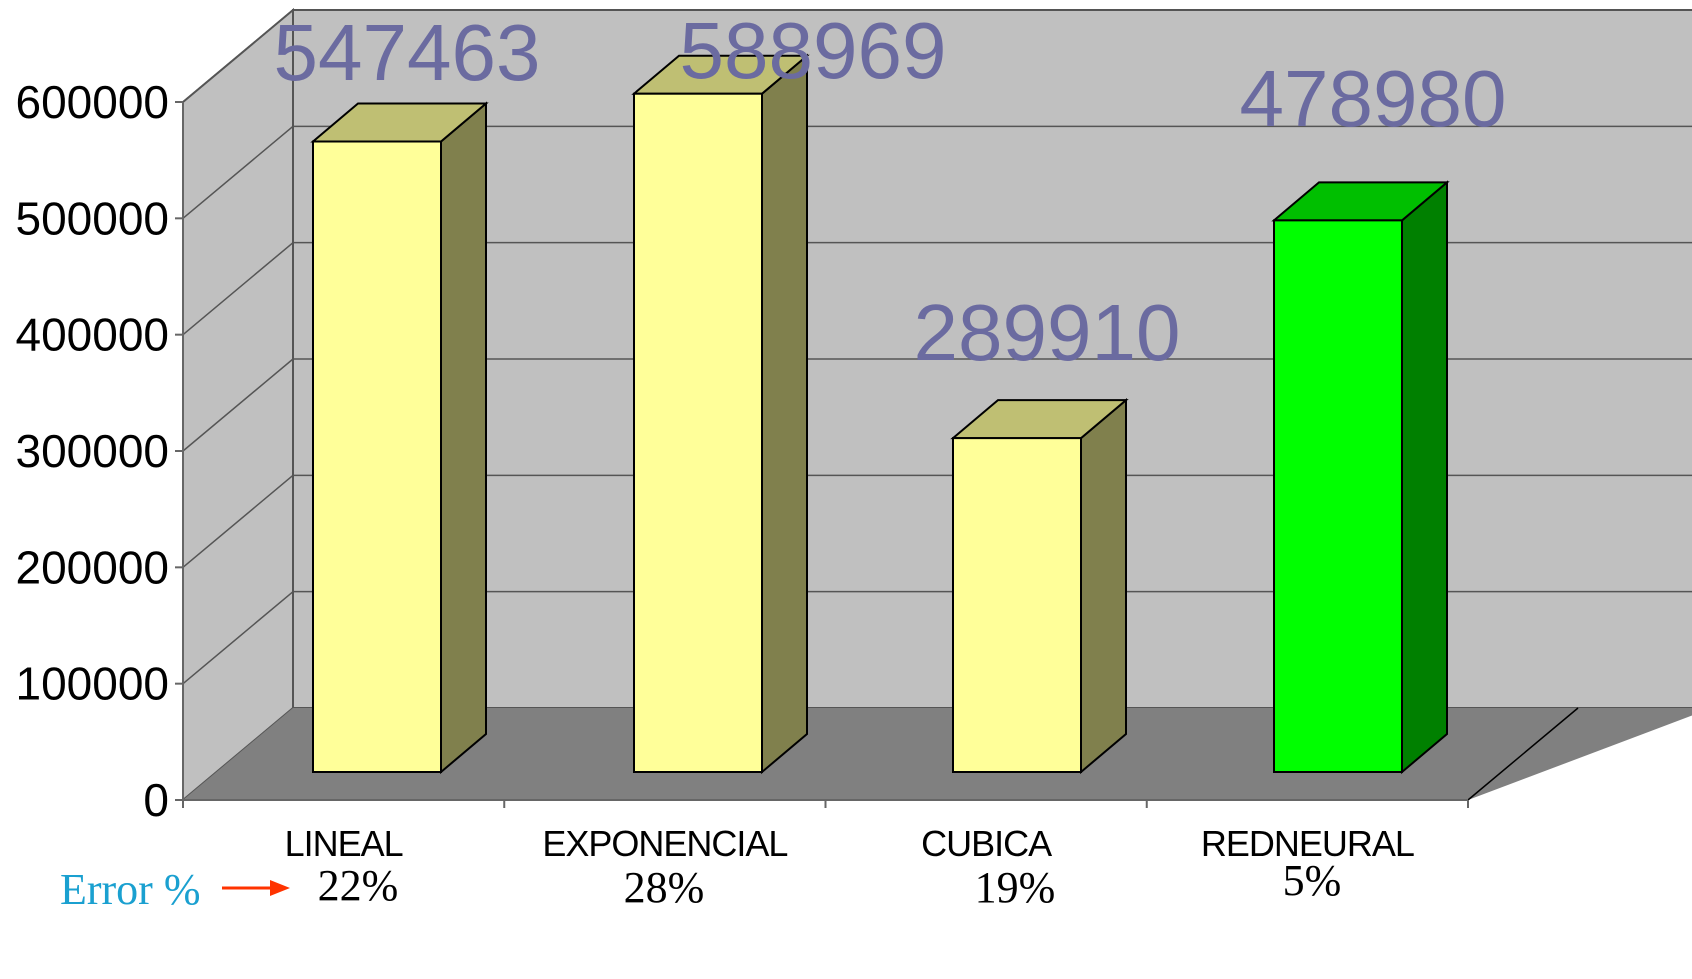 This screenshot has height=979, width=1692. I want to click on bar-cubica, so click(1039, 586).